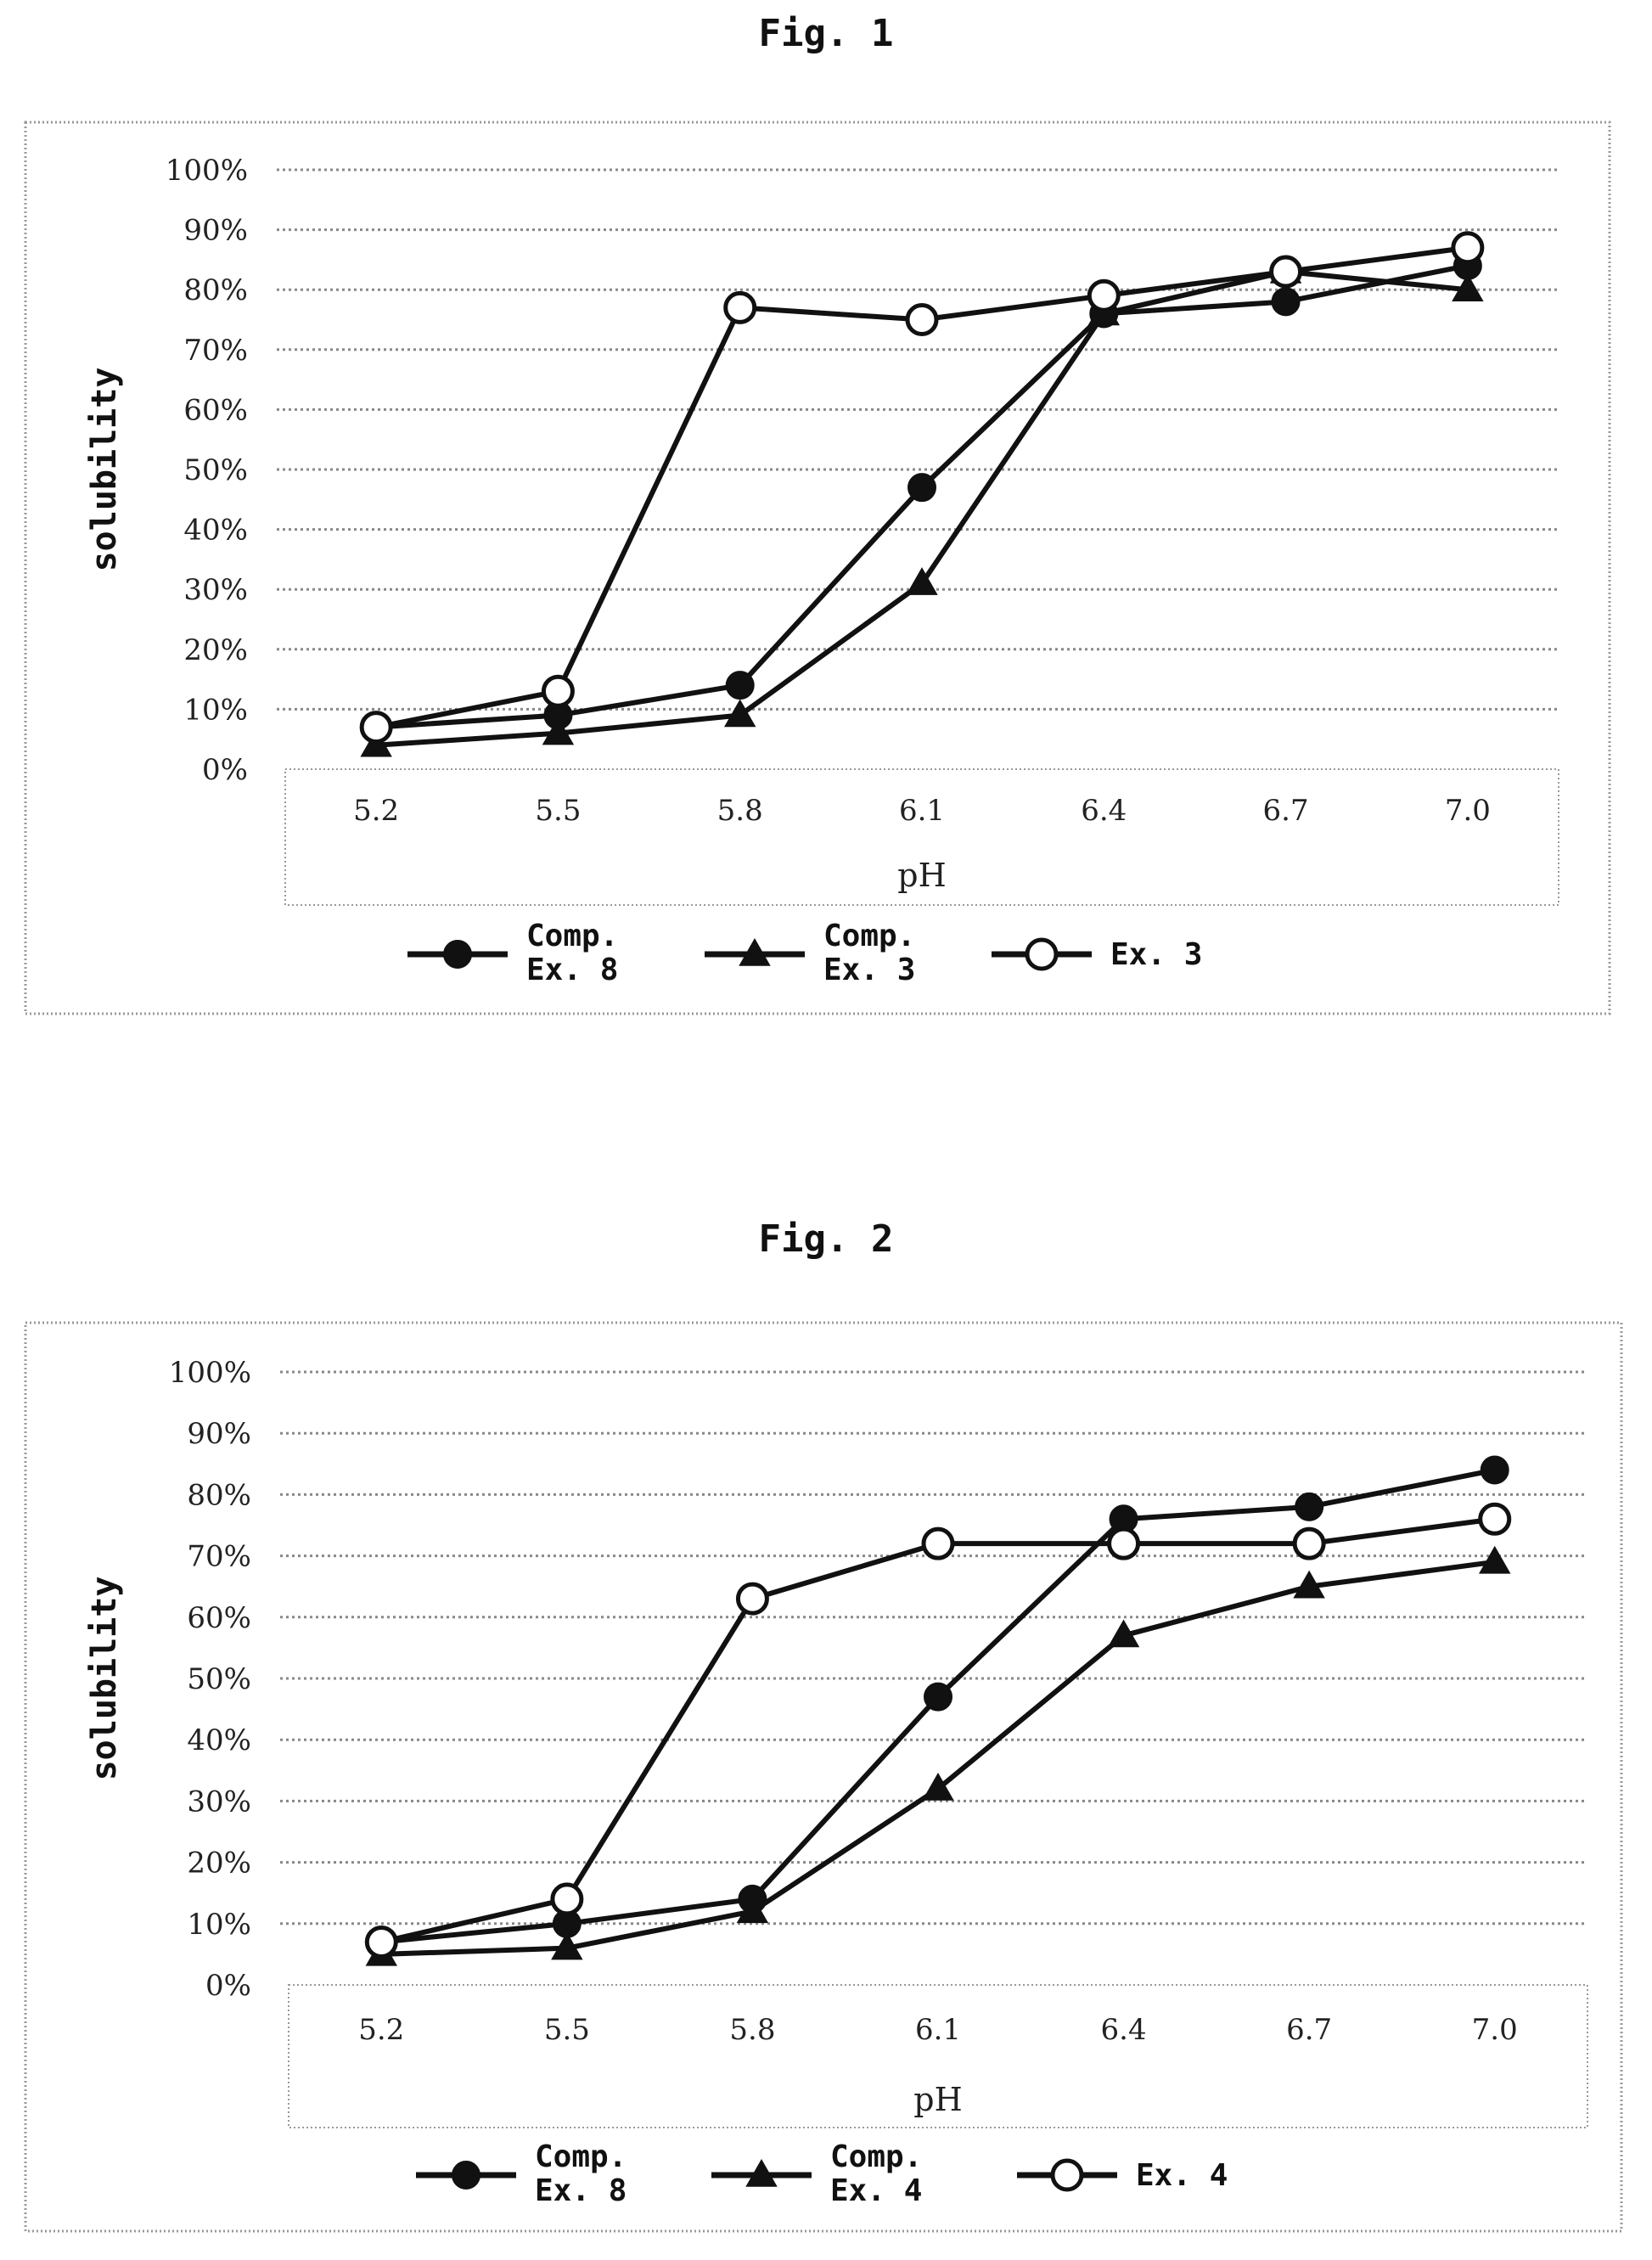 The height and width of the screenshot is (2260, 1652). Describe the element at coordinates (826, 33) in the screenshot. I see `figure-1-title: Fig. 1` at that location.